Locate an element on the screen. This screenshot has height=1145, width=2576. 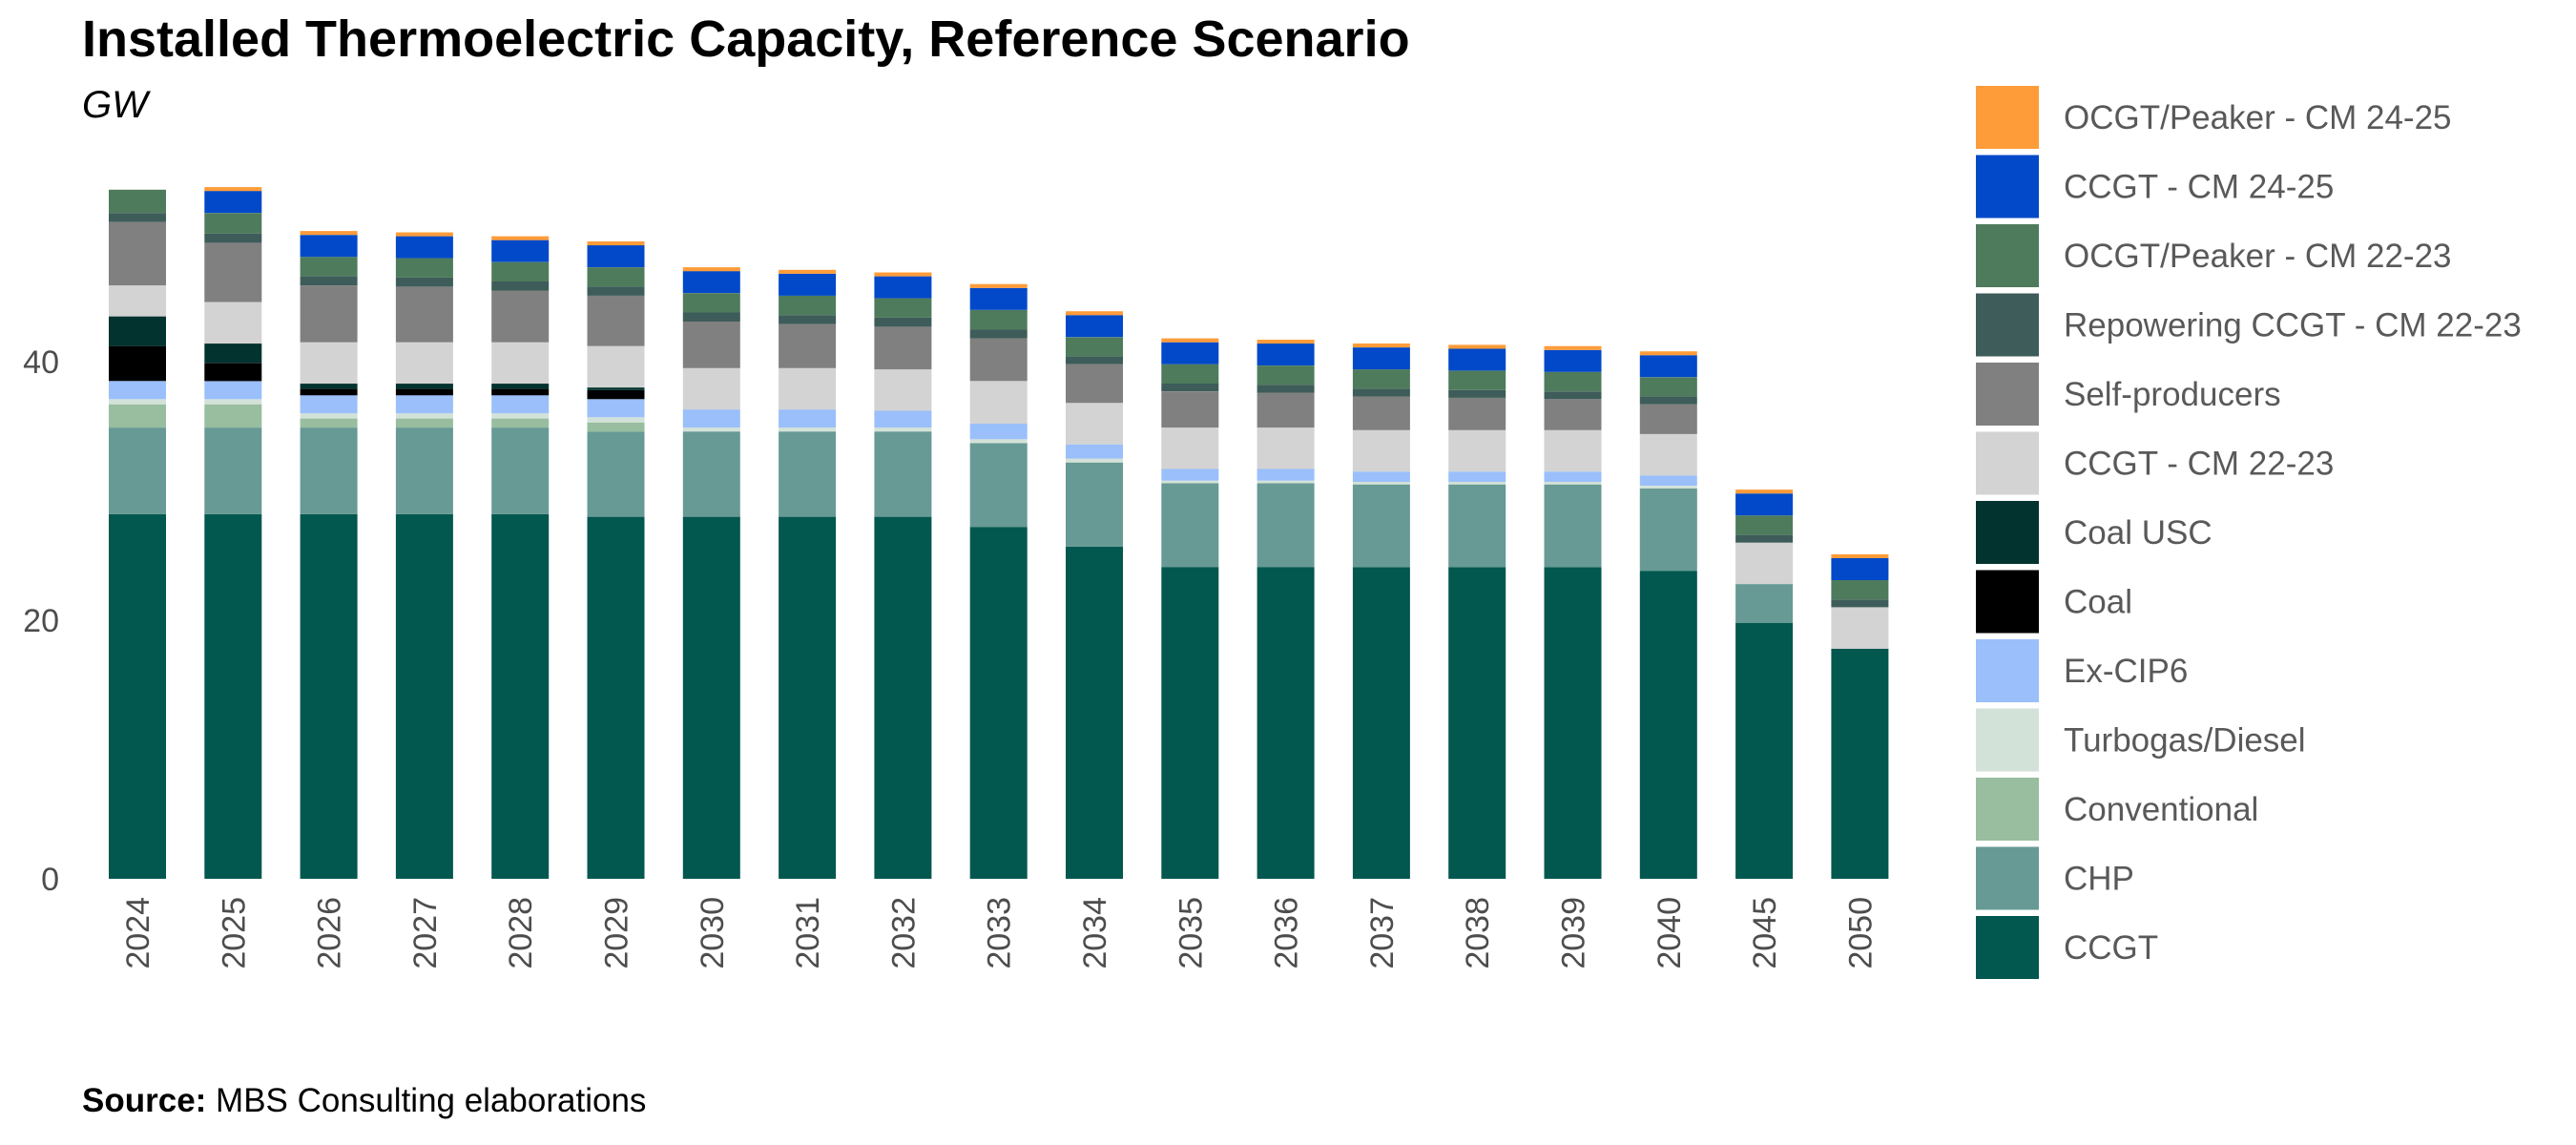
chart-subtitle: GW is located at coordinates (115, 105).